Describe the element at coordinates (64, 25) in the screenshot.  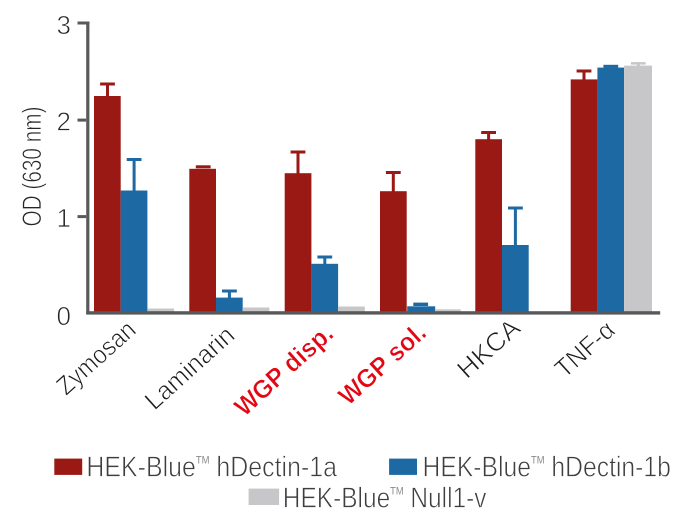
I see `svg-text: 3` at that location.